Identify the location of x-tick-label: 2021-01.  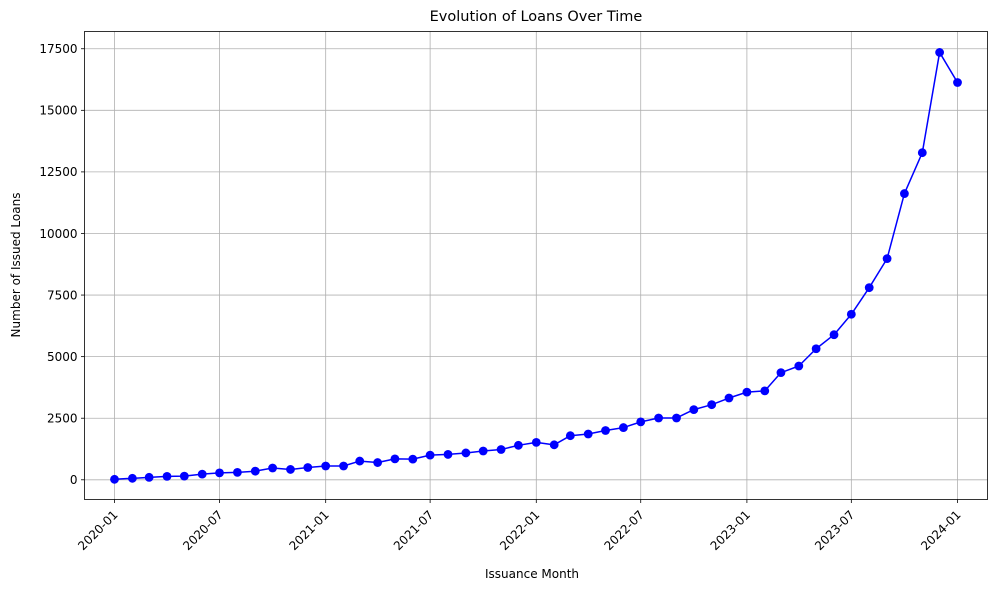
(308, 530).